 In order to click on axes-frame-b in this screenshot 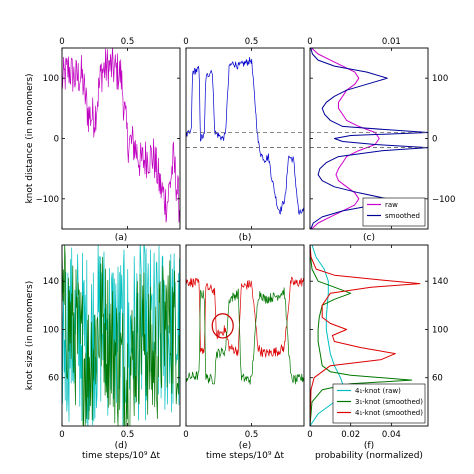, I will do `click(245, 138)`.